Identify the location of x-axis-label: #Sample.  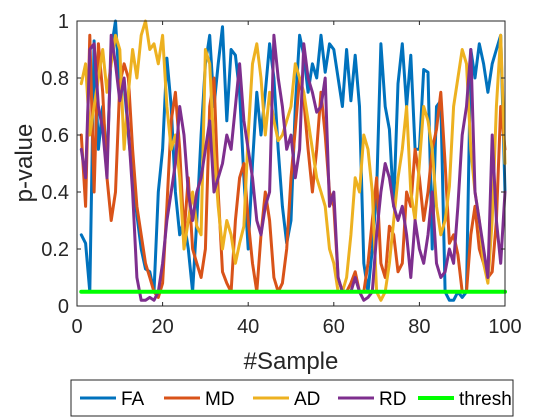
(291, 361).